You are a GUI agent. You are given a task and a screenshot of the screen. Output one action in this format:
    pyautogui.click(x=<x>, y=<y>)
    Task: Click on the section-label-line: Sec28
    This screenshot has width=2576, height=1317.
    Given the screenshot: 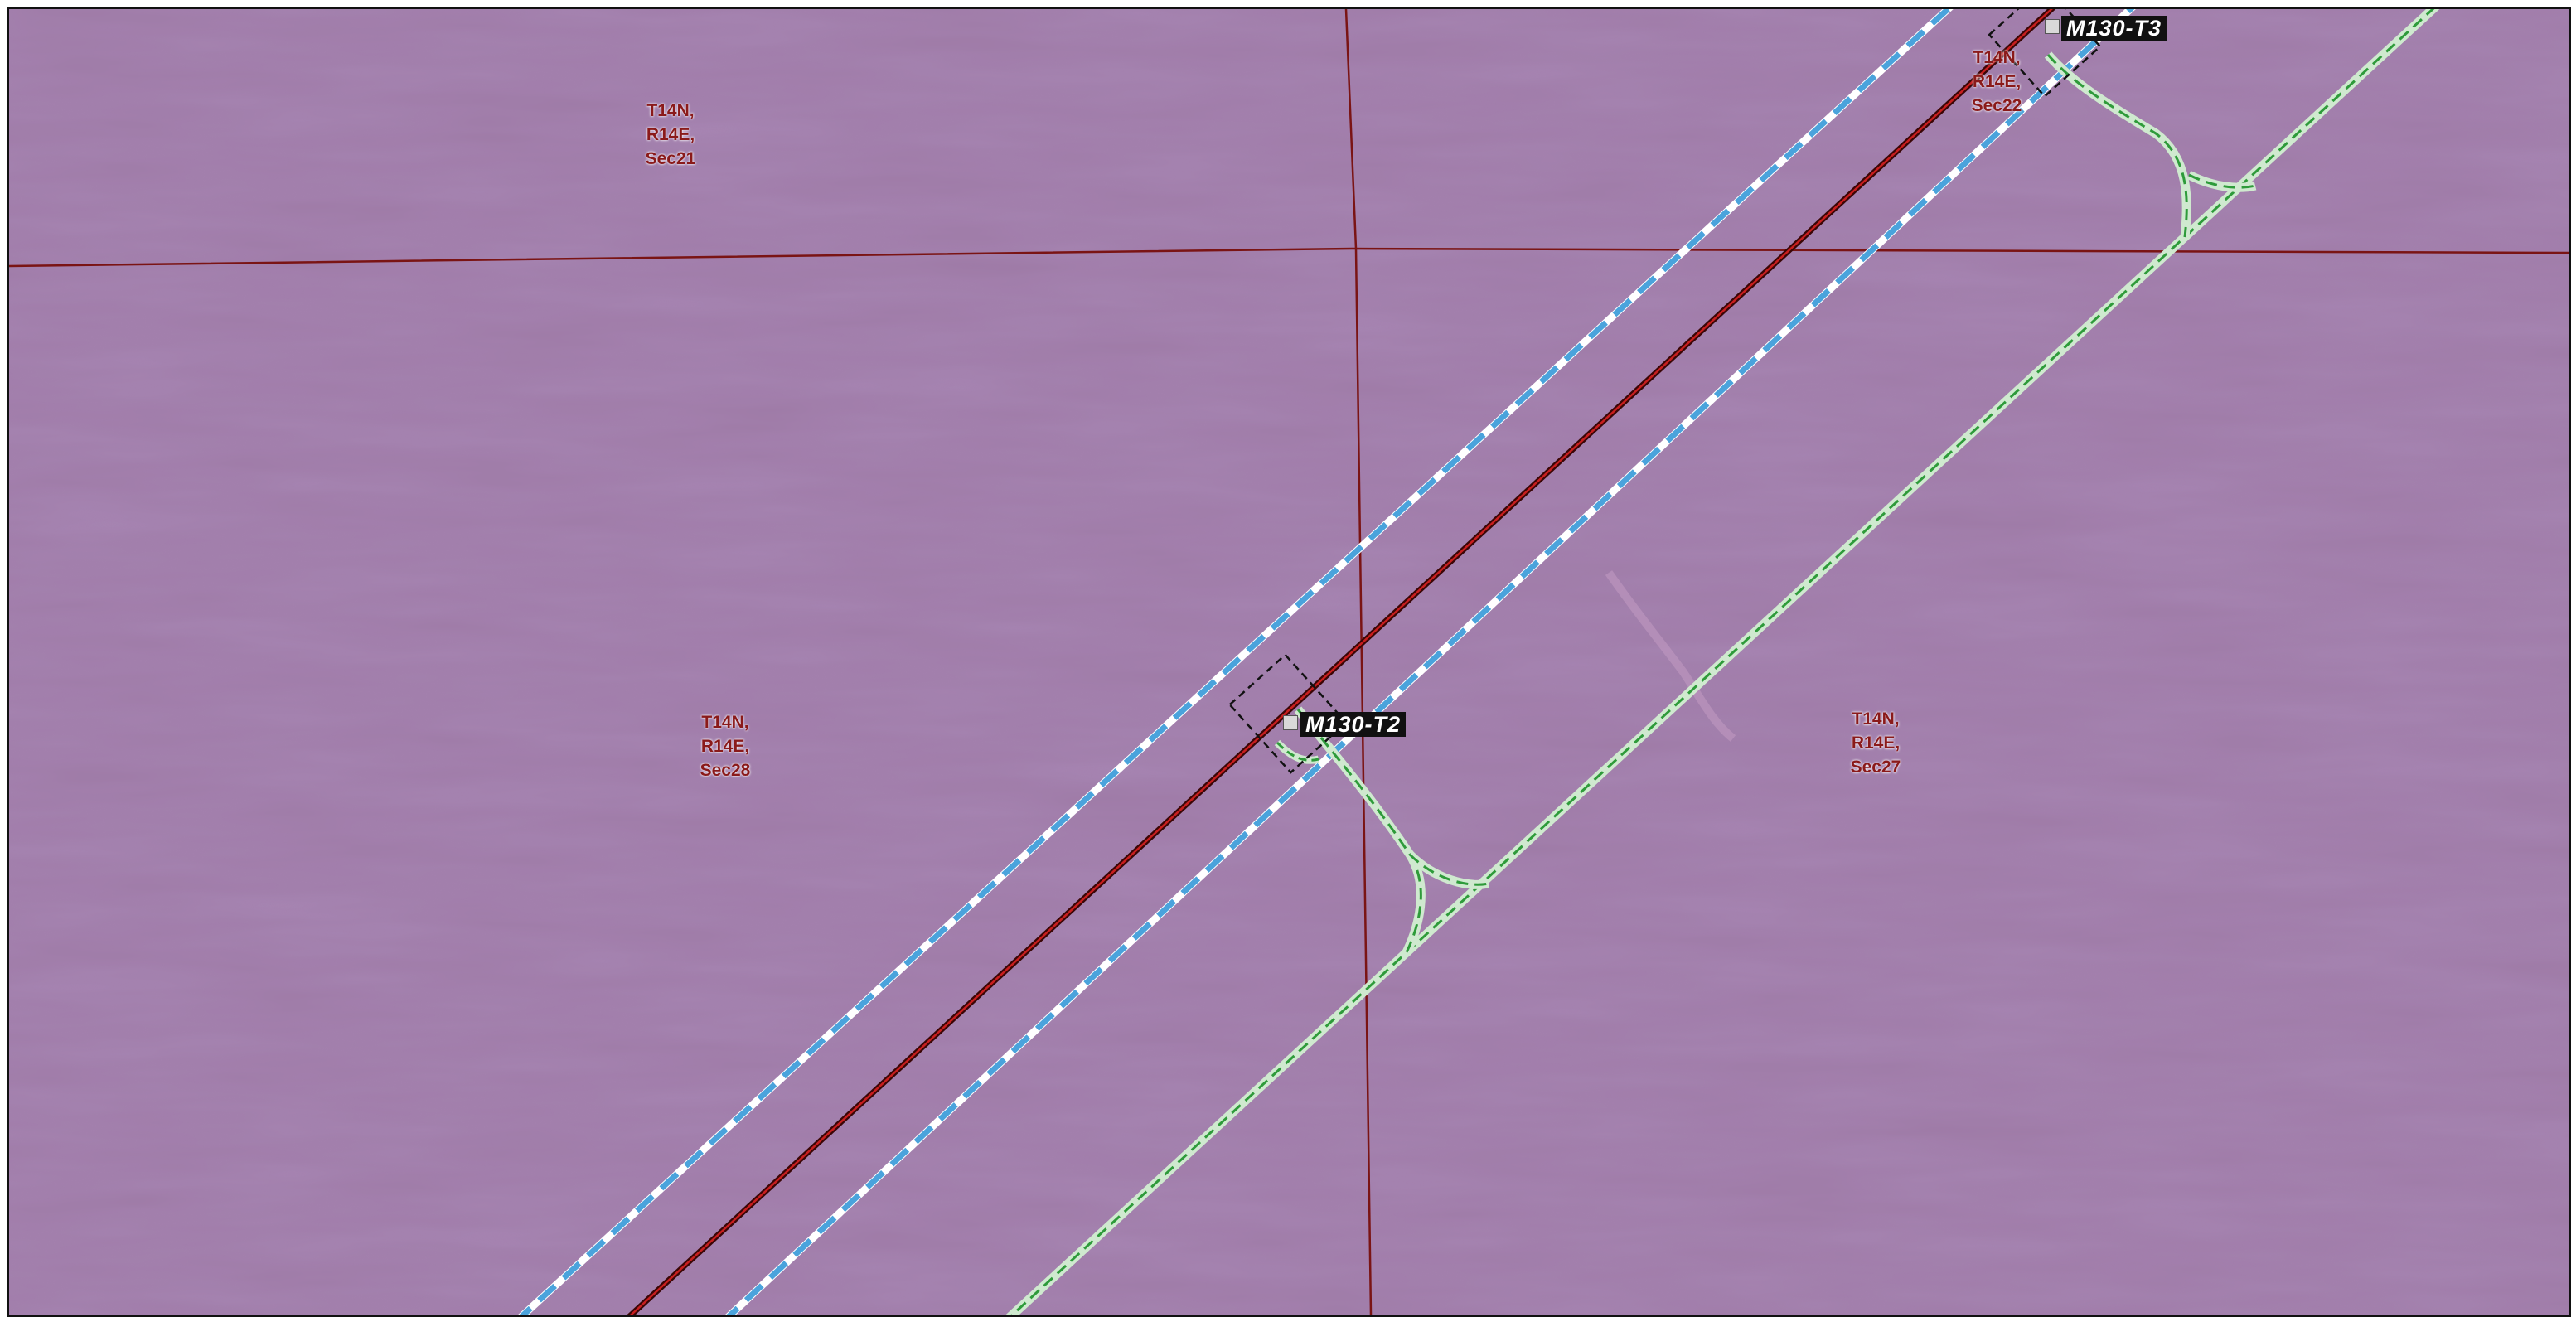 What is the action you would take?
    pyautogui.click(x=725, y=770)
    